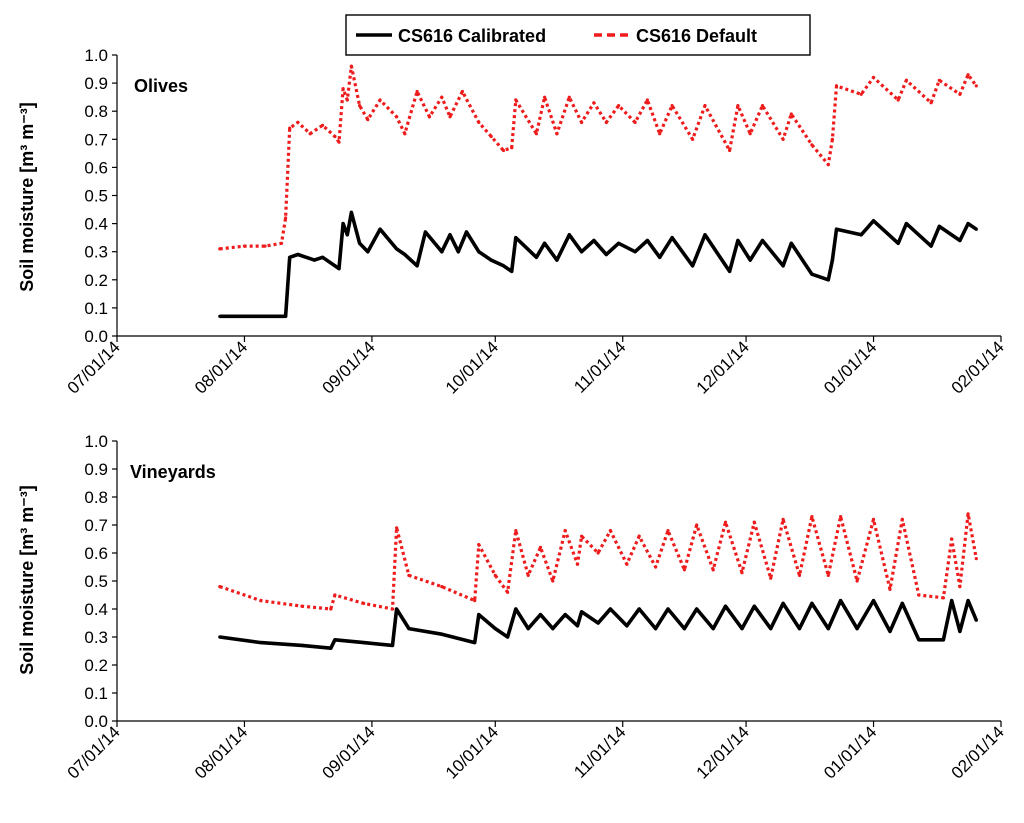 The height and width of the screenshot is (823, 1024). Describe the element at coordinates (96, 469) in the screenshot. I see `y-tick-label: 0.9` at that location.